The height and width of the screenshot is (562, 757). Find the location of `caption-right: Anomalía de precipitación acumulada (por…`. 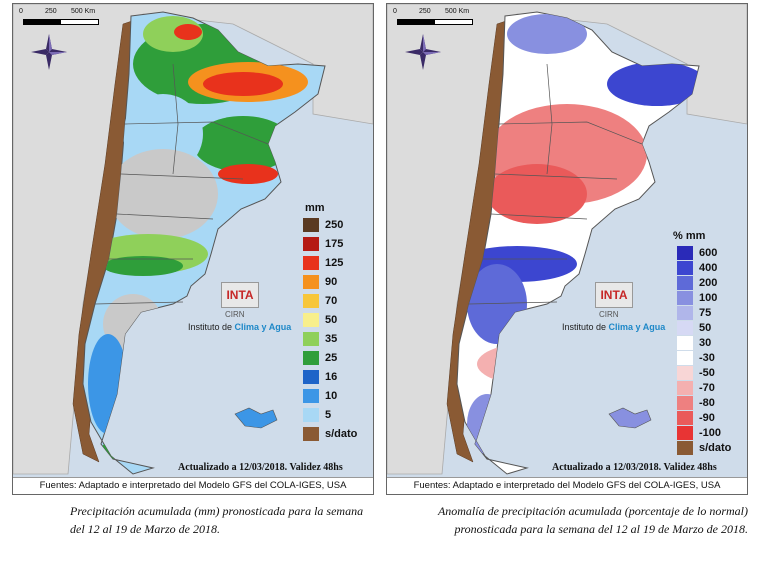

caption-right: Anomalía de precipitación acumulada (por… is located at coordinates (592, 520).